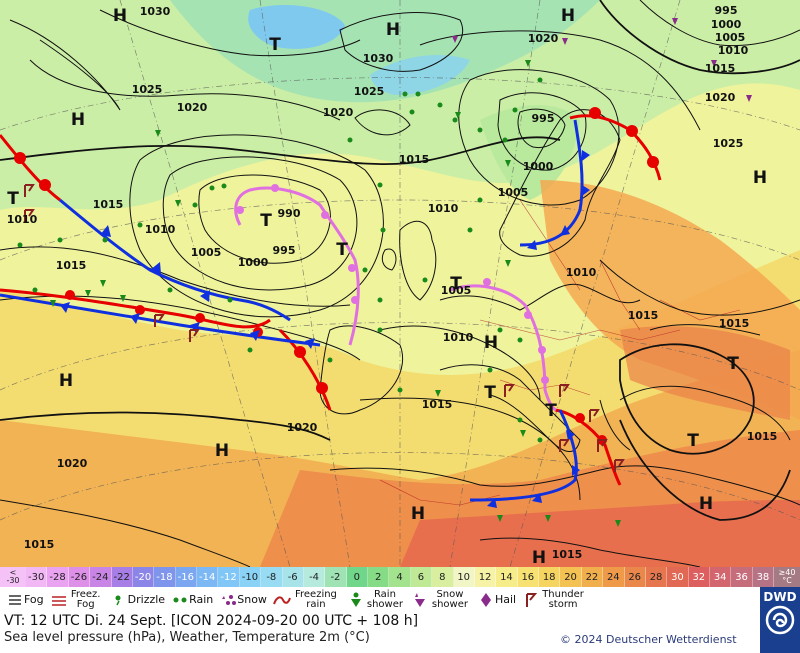 This screenshot has width=800, height=653. What do you see at coordinates (379, 577) in the screenshot?
I see `scale-step: 2` at bounding box center [379, 577].